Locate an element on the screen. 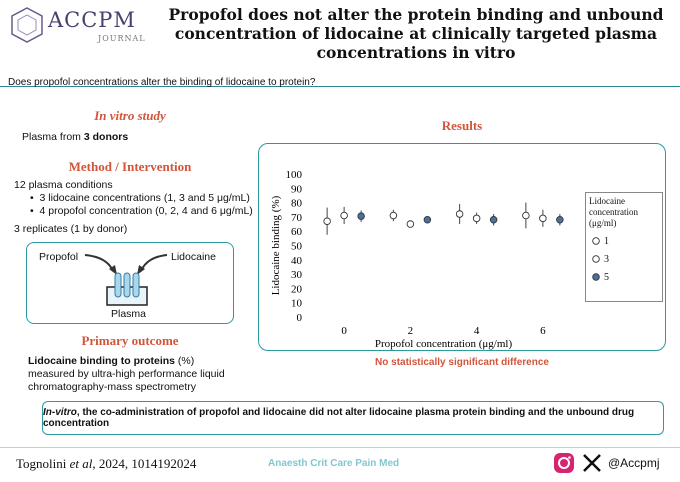  y-tick-label: 70 is located at coordinates (297, 218).